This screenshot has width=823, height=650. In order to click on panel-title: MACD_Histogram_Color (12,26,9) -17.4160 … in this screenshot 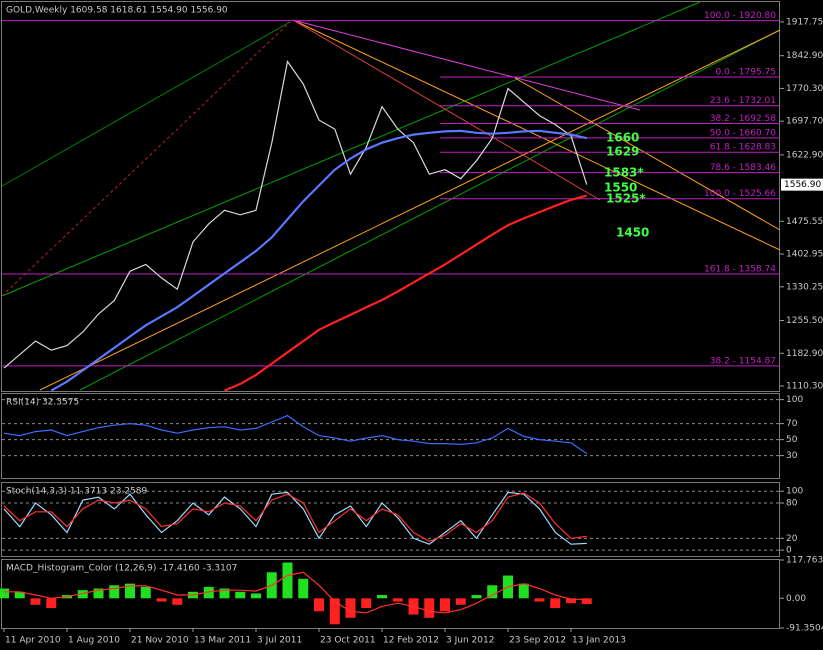, I will do `click(121, 569)`.